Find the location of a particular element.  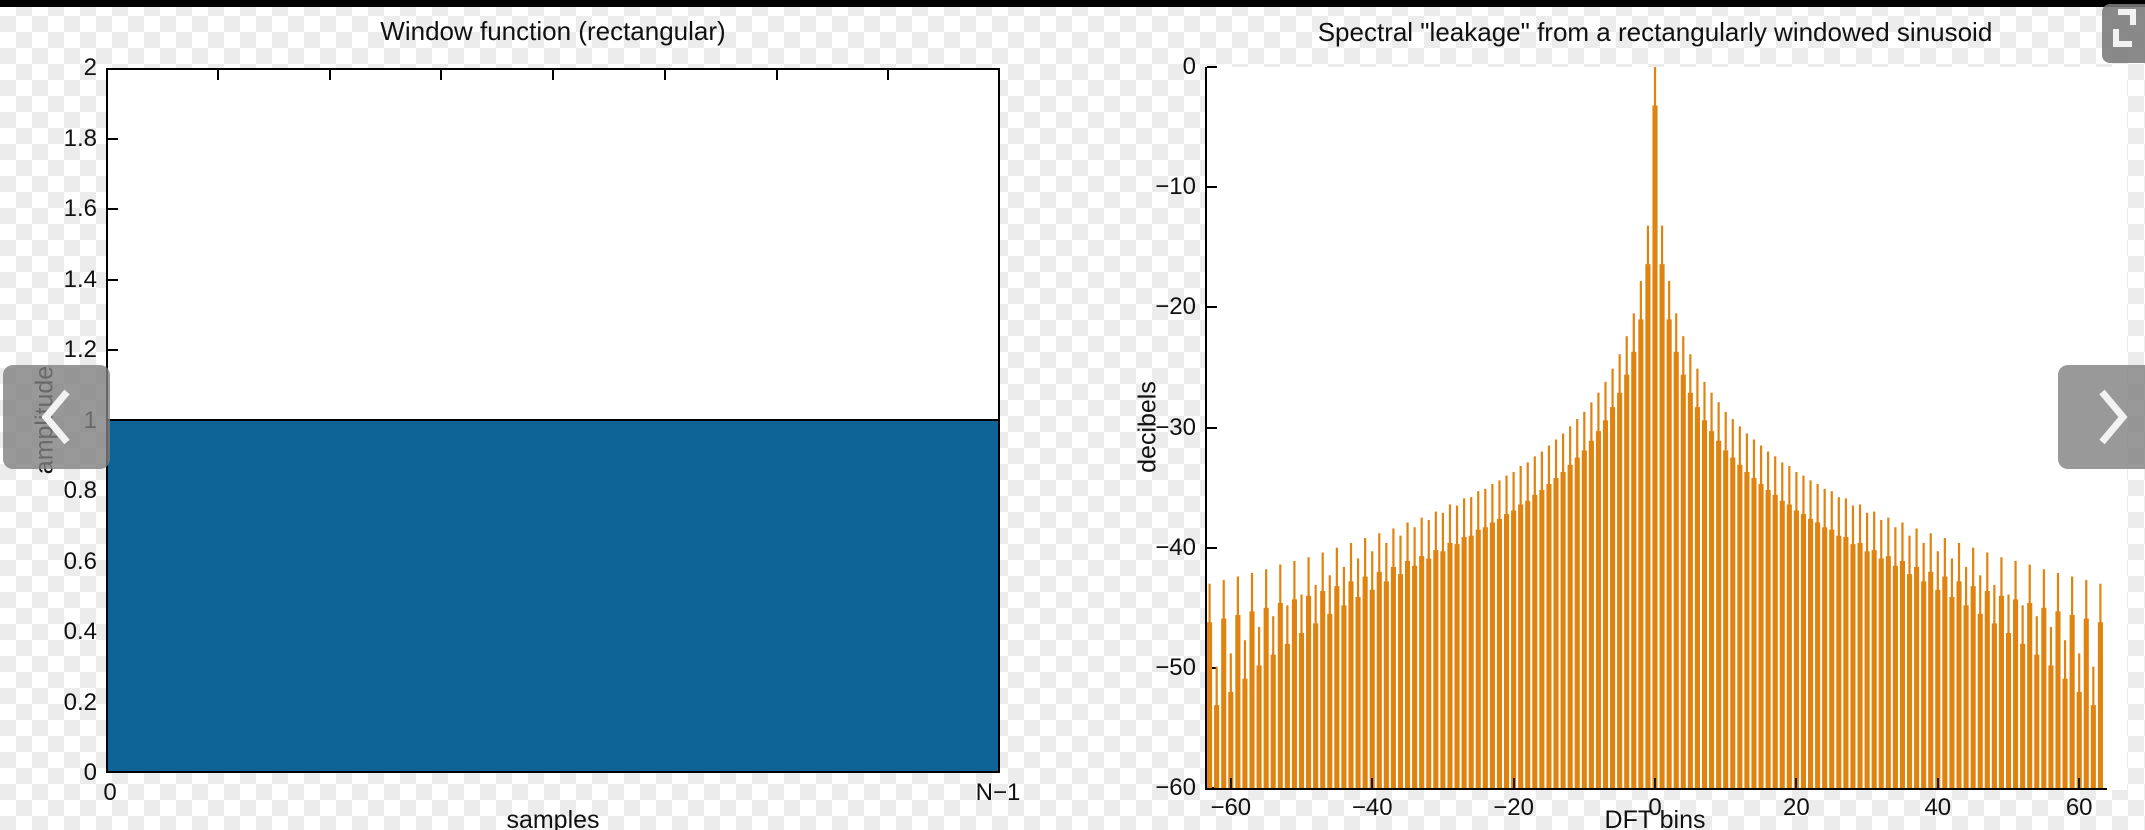

right-x-tick-label: −20 is located at coordinates (1513, 807).